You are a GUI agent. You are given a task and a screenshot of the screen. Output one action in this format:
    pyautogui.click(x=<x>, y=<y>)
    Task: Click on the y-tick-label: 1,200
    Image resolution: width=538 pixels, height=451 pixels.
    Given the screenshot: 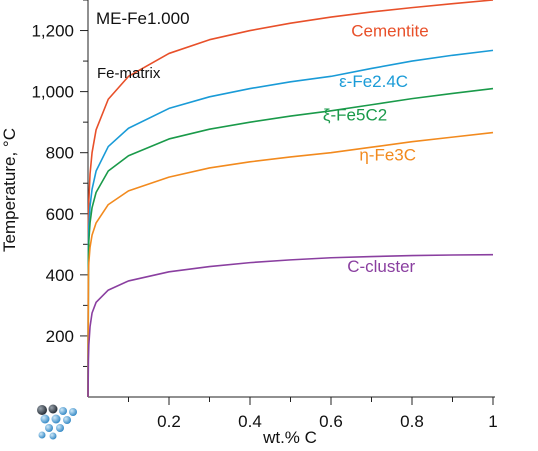 What is the action you would take?
    pyautogui.click(x=52, y=31)
    